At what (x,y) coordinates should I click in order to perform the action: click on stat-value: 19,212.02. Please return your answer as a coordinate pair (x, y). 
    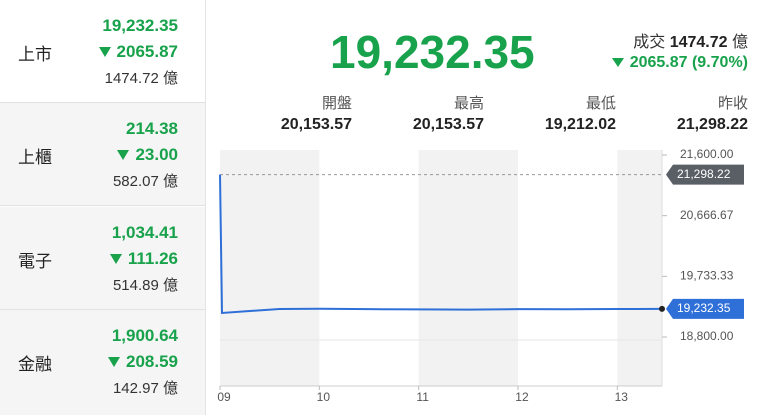
    Looking at the image, I should click on (580, 124).